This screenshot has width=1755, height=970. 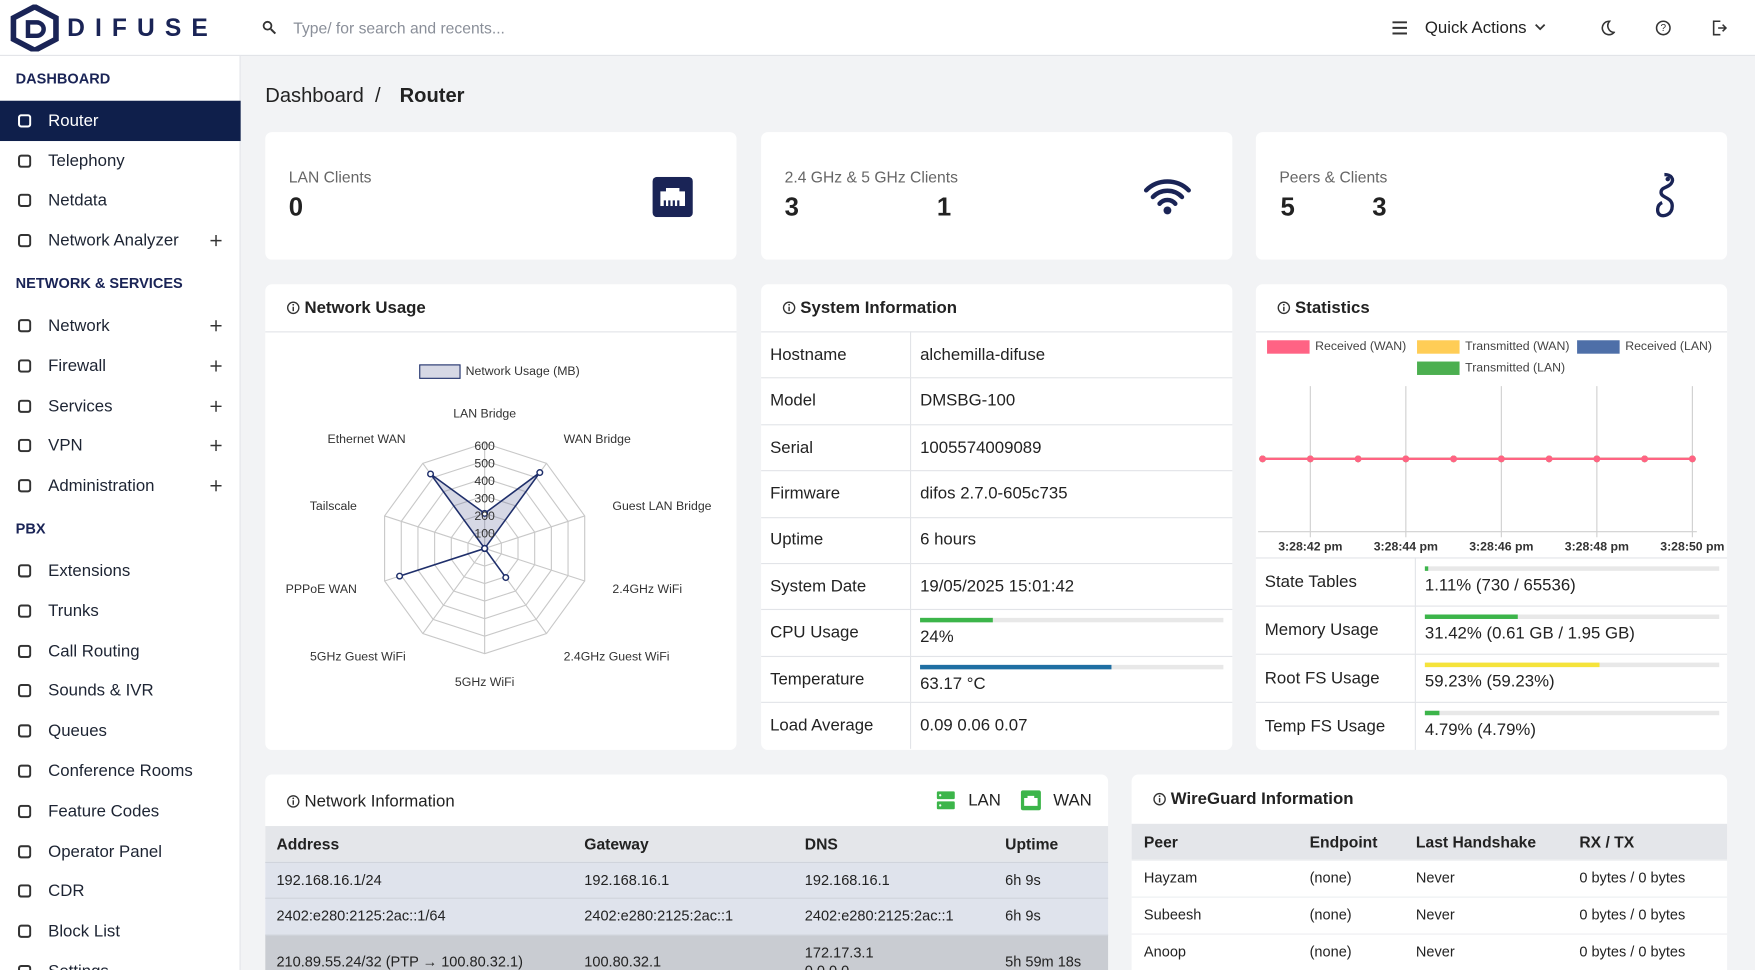 What do you see at coordinates (484, 481) in the screenshot?
I see `r-tick-label: 400` at bounding box center [484, 481].